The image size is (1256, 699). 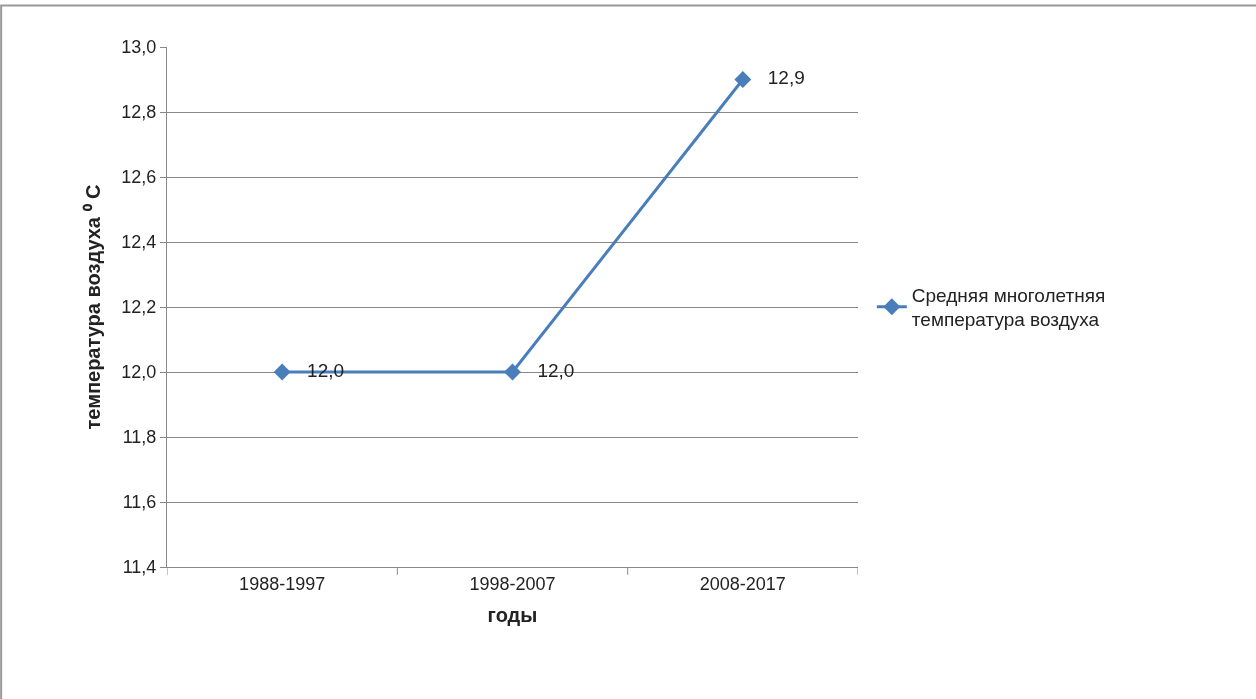 What do you see at coordinates (778, 78) in the screenshot?
I see `data-label: 12,9` at bounding box center [778, 78].